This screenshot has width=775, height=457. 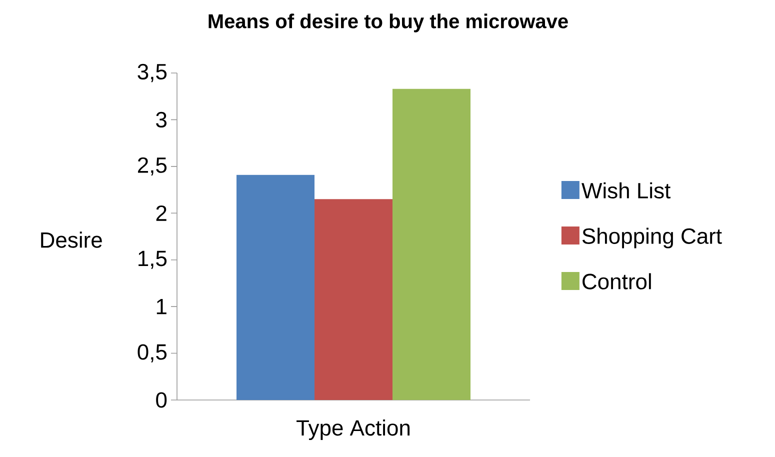 What do you see at coordinates (388, 23) in the screenshot?
I see `chart-title: Means of desire to buy the microwave` at bounding box center [388, 23].